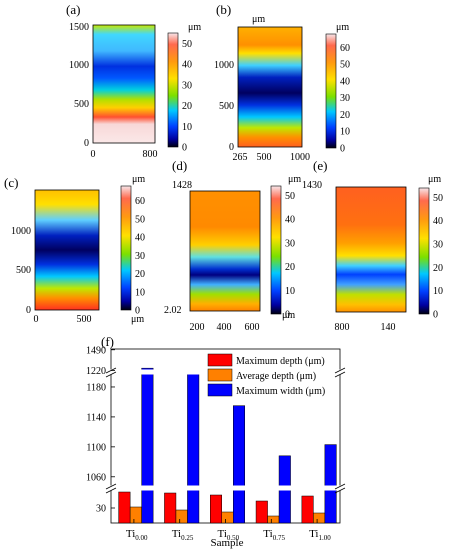 The height and width of the screenshot is (550, 449). I want to click on panel-a-frame, so click(124, 84).